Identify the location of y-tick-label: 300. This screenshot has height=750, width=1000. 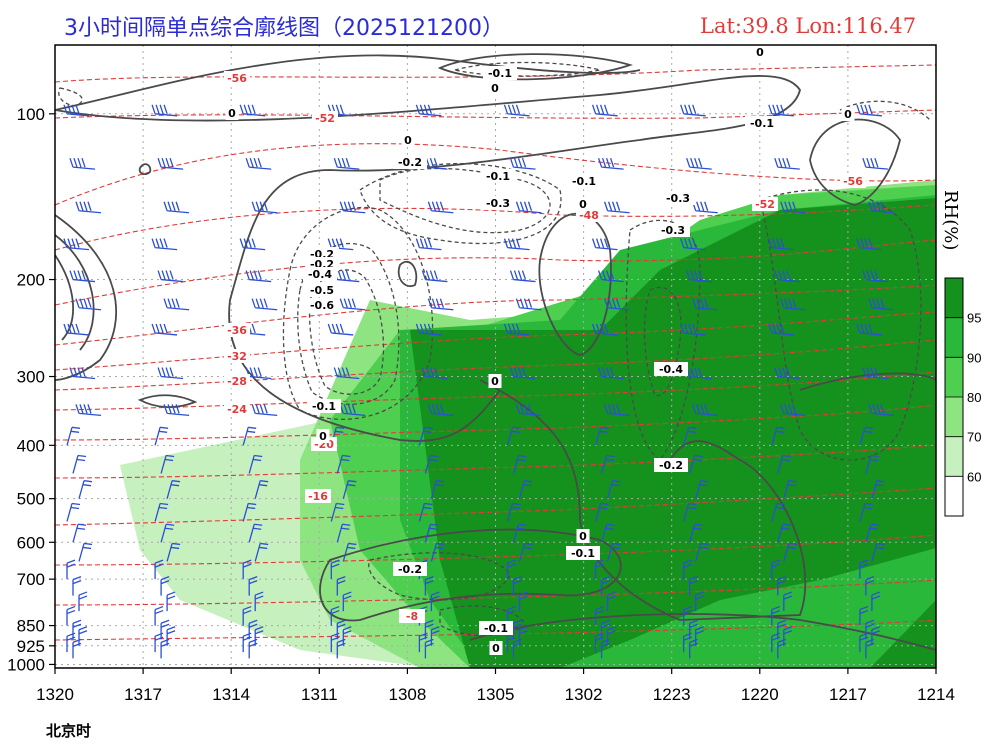
(31, 377).